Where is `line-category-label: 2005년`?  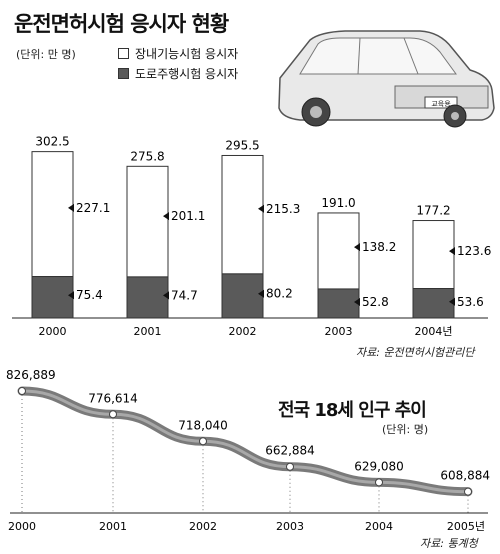 line-category-label: 2005년 is located at coordinates (466, 526).